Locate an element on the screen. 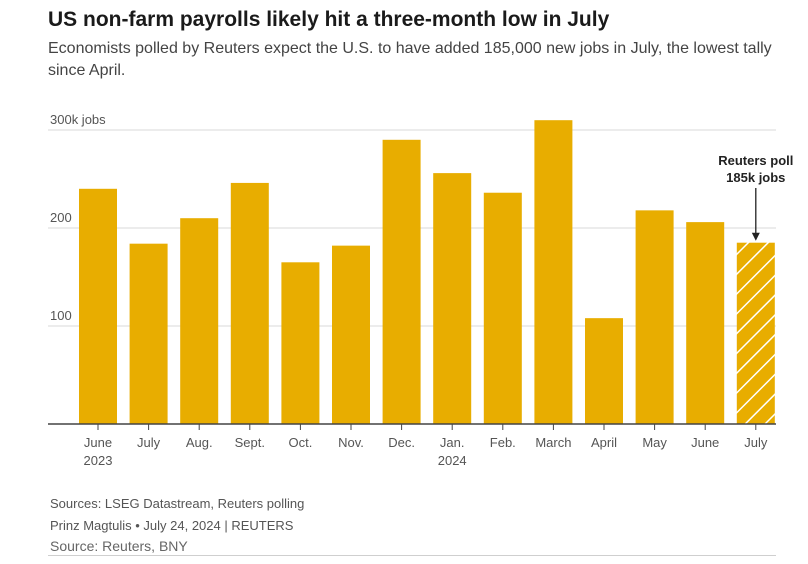 Image resolution: width=808 pixels, height=564 pixels. x-tick-label: March is located at coordinates (553, 442).